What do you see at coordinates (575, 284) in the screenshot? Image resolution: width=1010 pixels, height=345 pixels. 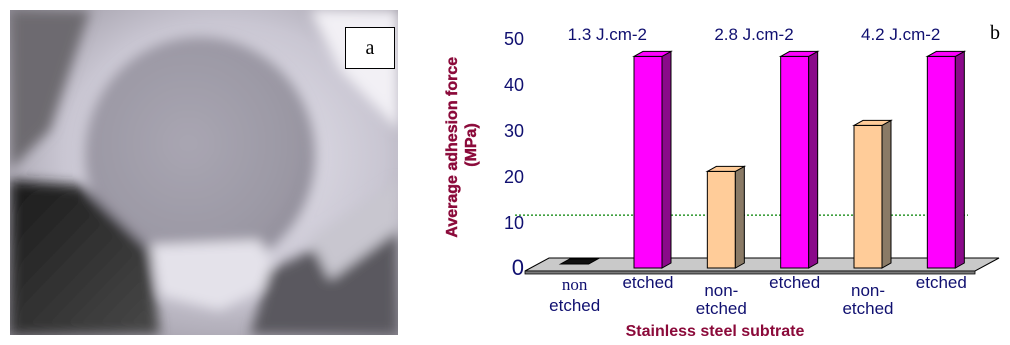 I see `x-tick-label-1-1: non` at bounding box center [575, 284].